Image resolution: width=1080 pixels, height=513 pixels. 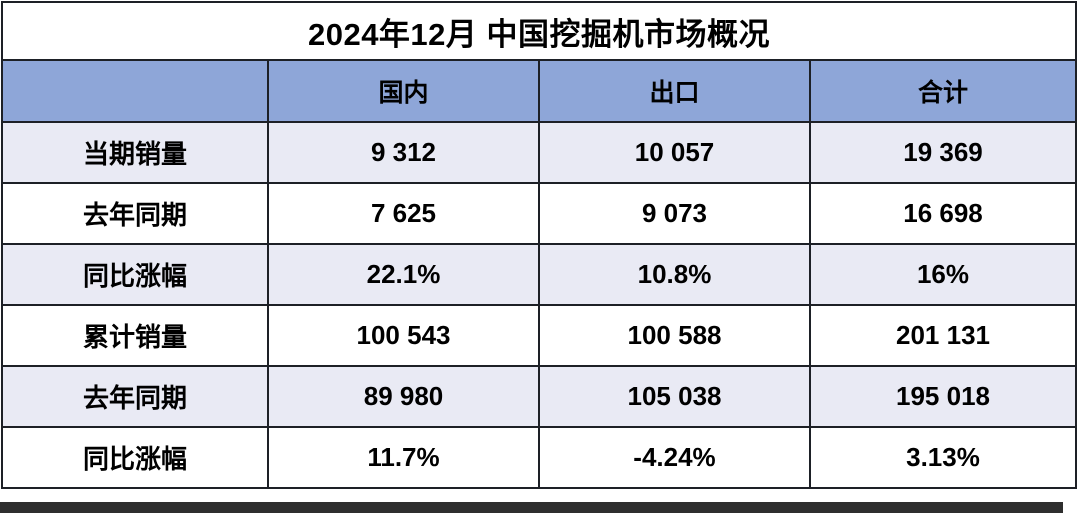 What do you see at coordinates (674, 335) in the screenshot?
I see `cell-export: 100 588` at bounding box center [674, 335].